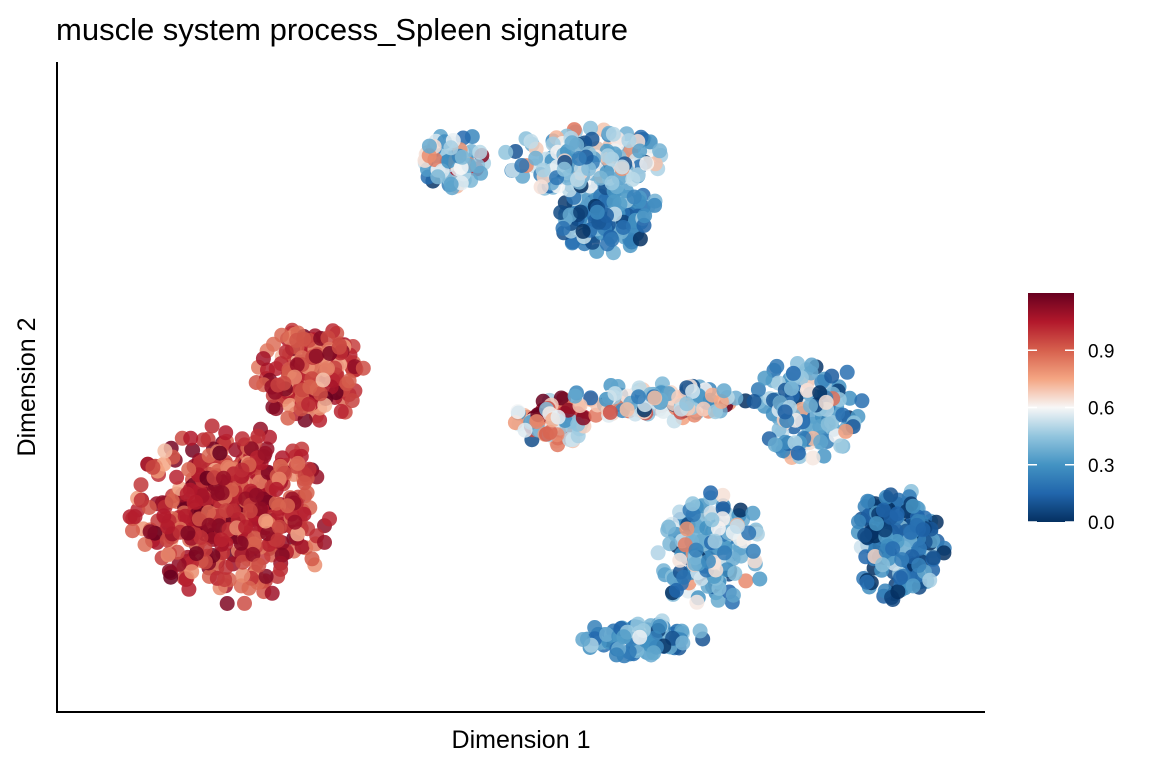 Image resolution: width=1152 pixels, height=768 pixels. What do you see at coordinates (1101, 351) in the screenshot?
I see `colorbar-tick-label-3: 0.9` at bounding box center [1101, 351].